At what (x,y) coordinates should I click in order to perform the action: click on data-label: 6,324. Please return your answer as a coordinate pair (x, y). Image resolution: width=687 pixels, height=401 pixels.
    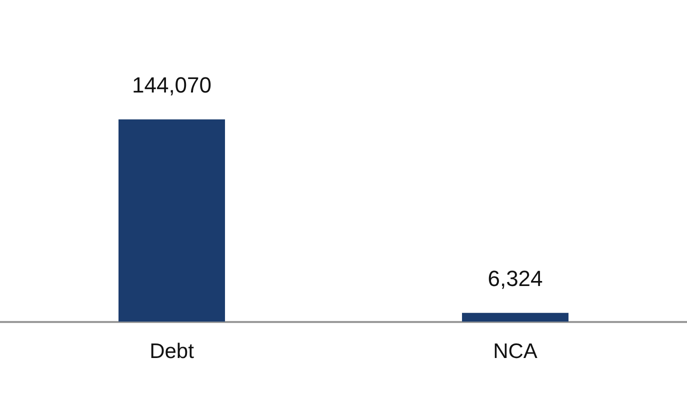
    Looking at the image, I should click on (515, 278).